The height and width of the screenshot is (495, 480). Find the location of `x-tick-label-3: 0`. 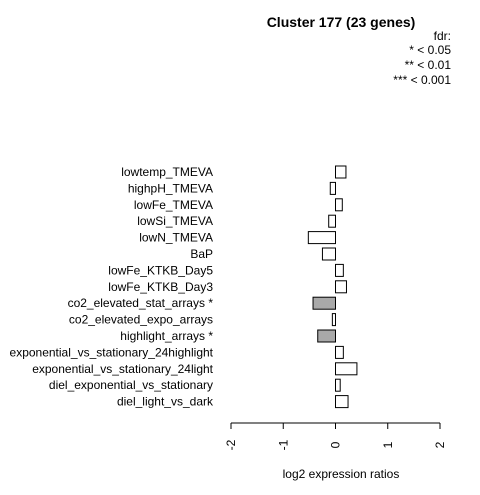

x-tick-label-3: 0 is located at coordinates (336, 444).